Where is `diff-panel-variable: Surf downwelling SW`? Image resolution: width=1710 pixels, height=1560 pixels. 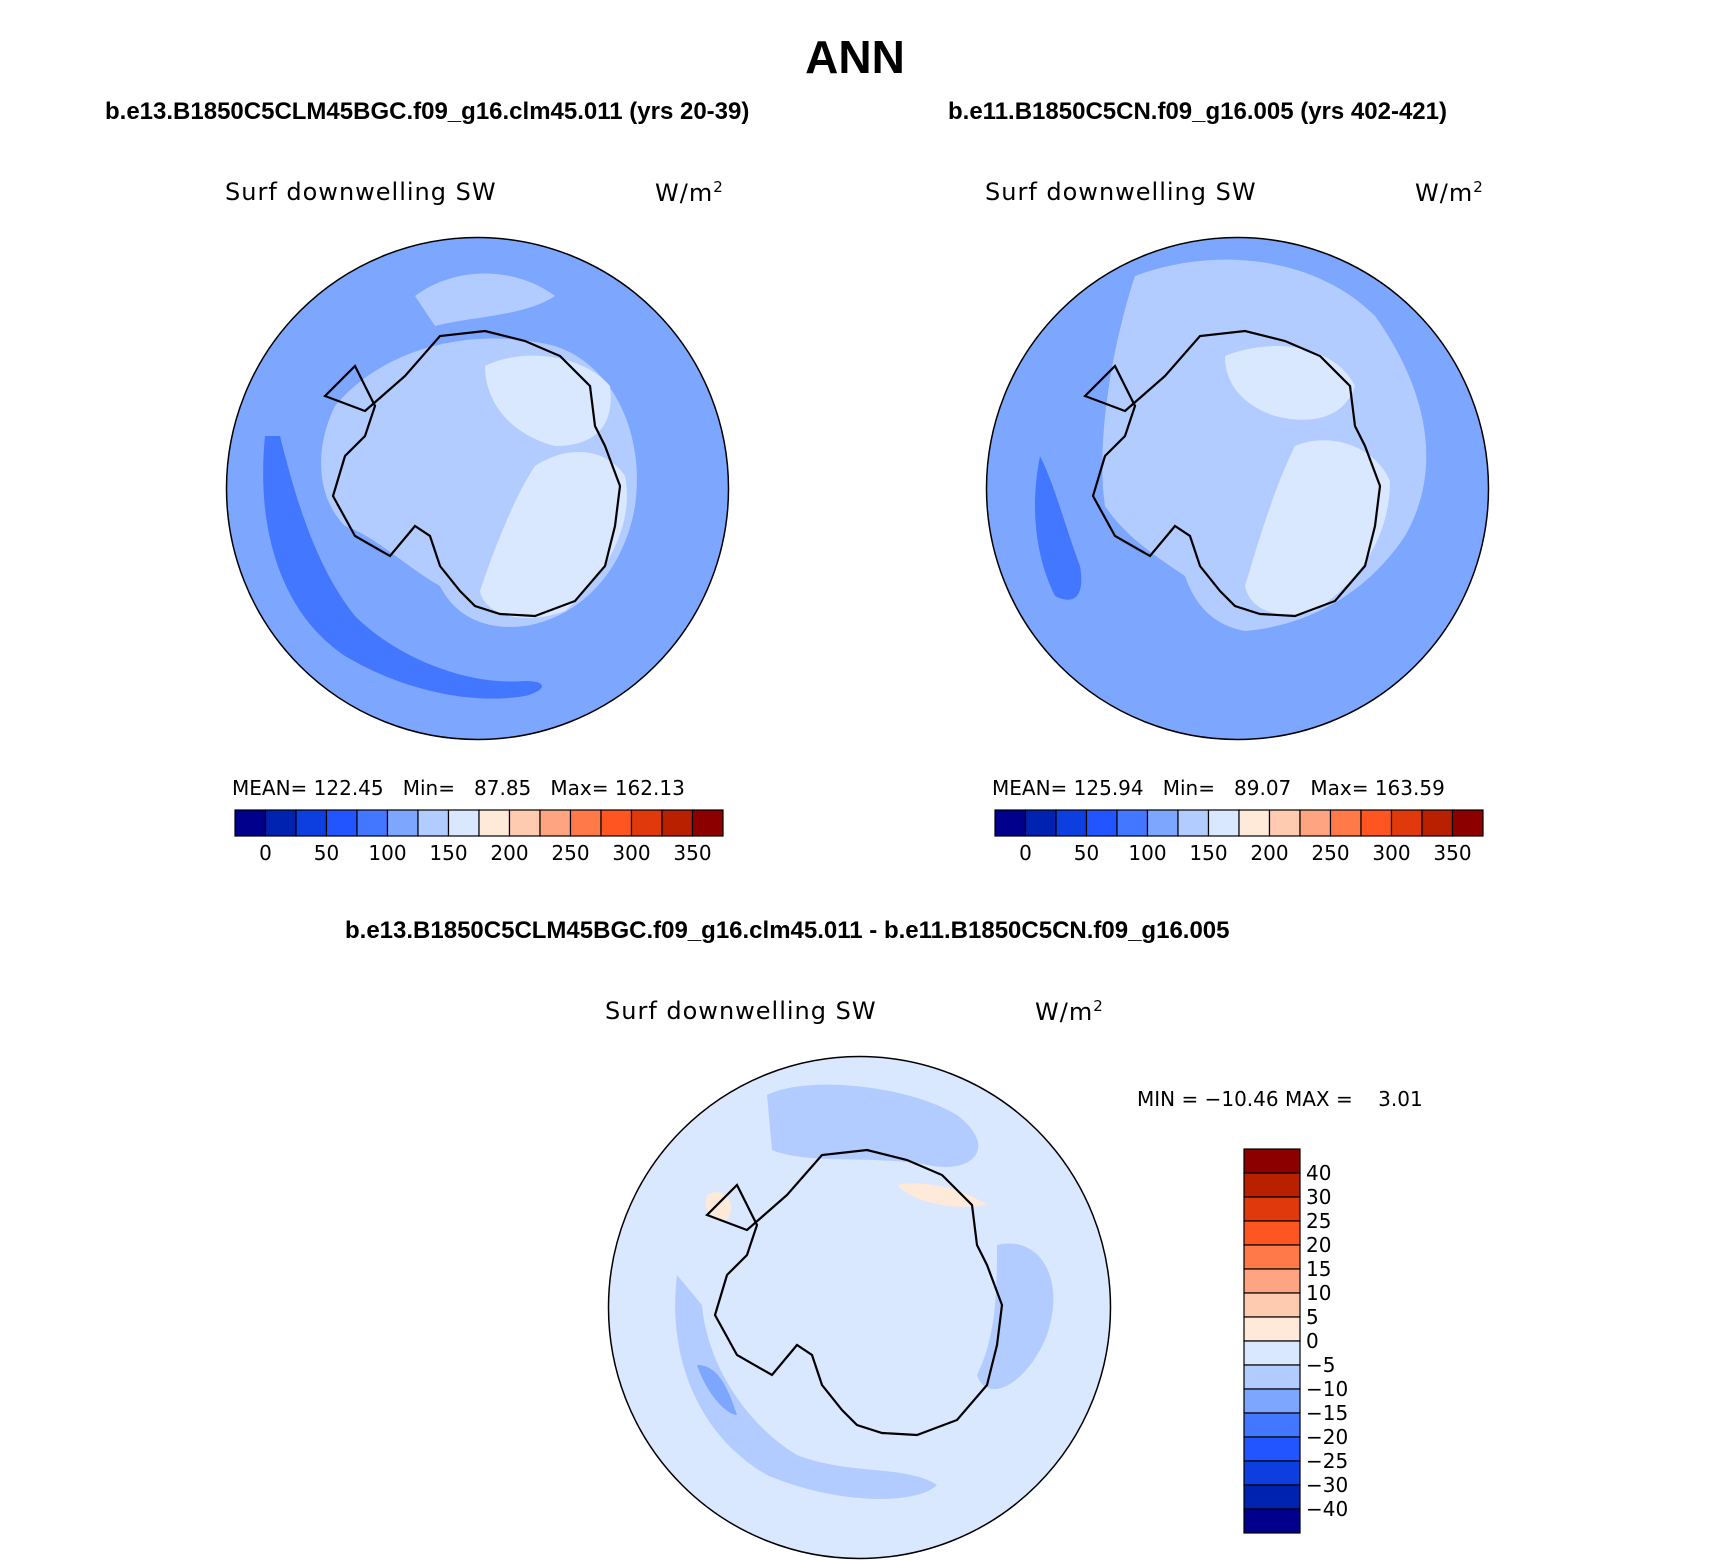 diff-panel-variable: Surf downwelling SW is located at coordinates (741, 1011).